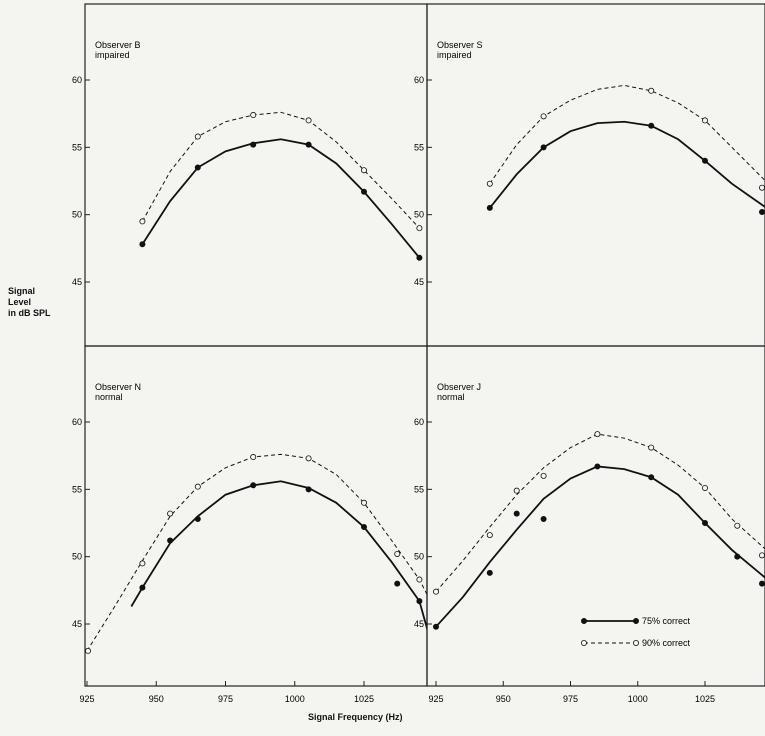 The width and height of the screenshot is (765, 736). What do you see at coordinates (355, 717) in the screenshot?
I see `x-axis-label: Signal Frequency (Hz)` at bounding box center [355, 717].